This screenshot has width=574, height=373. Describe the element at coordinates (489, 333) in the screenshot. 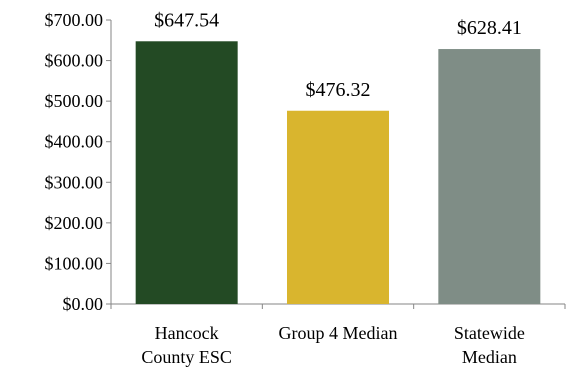

I see `category-label: Statewide` at that location.